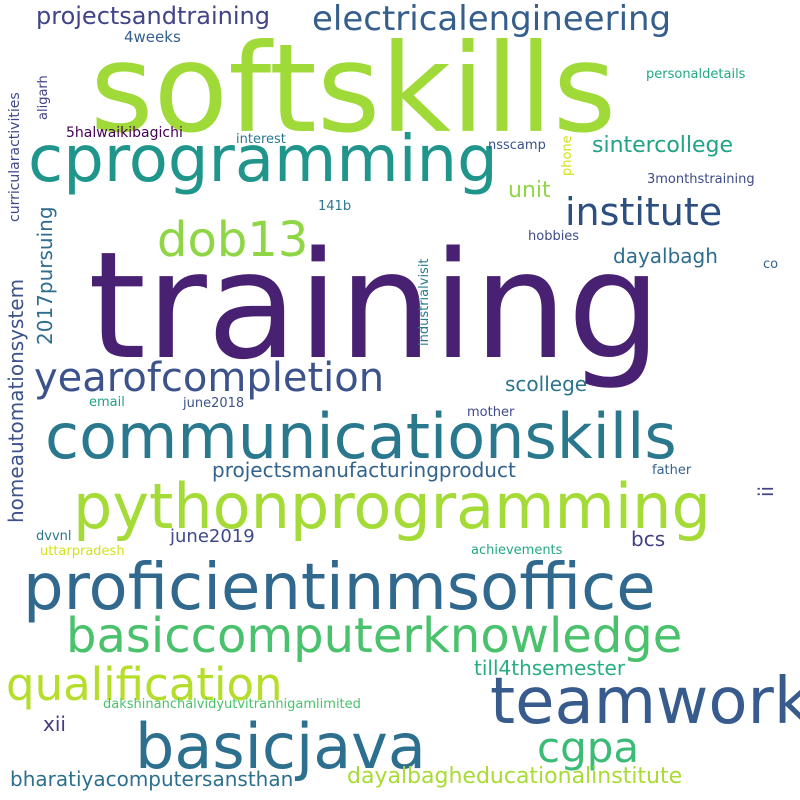 Image resolution: width=800 pixels, height=800 pixels. I want to click on word-qualification: qualification, so click(144, 684).